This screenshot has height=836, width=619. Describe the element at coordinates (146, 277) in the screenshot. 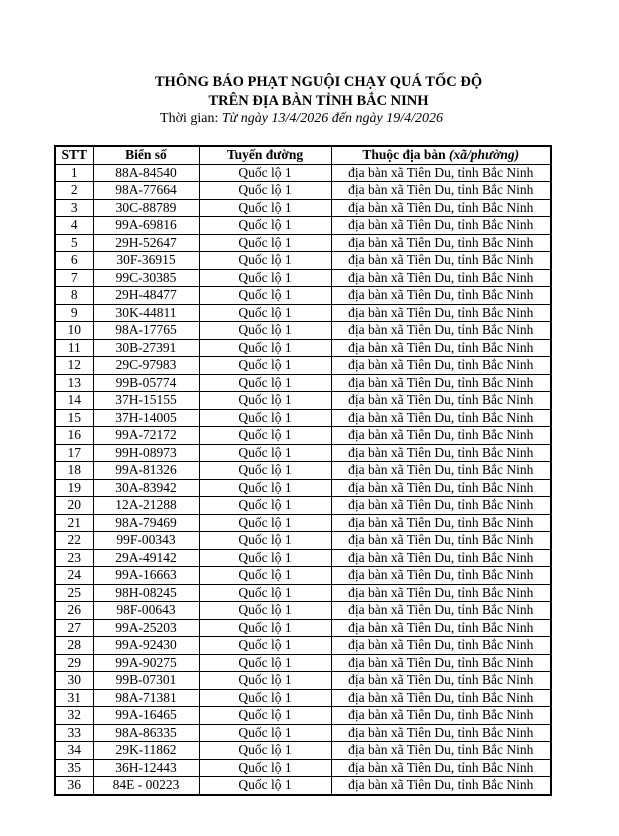

I see `plate-cell: 99C-30385` at that location.